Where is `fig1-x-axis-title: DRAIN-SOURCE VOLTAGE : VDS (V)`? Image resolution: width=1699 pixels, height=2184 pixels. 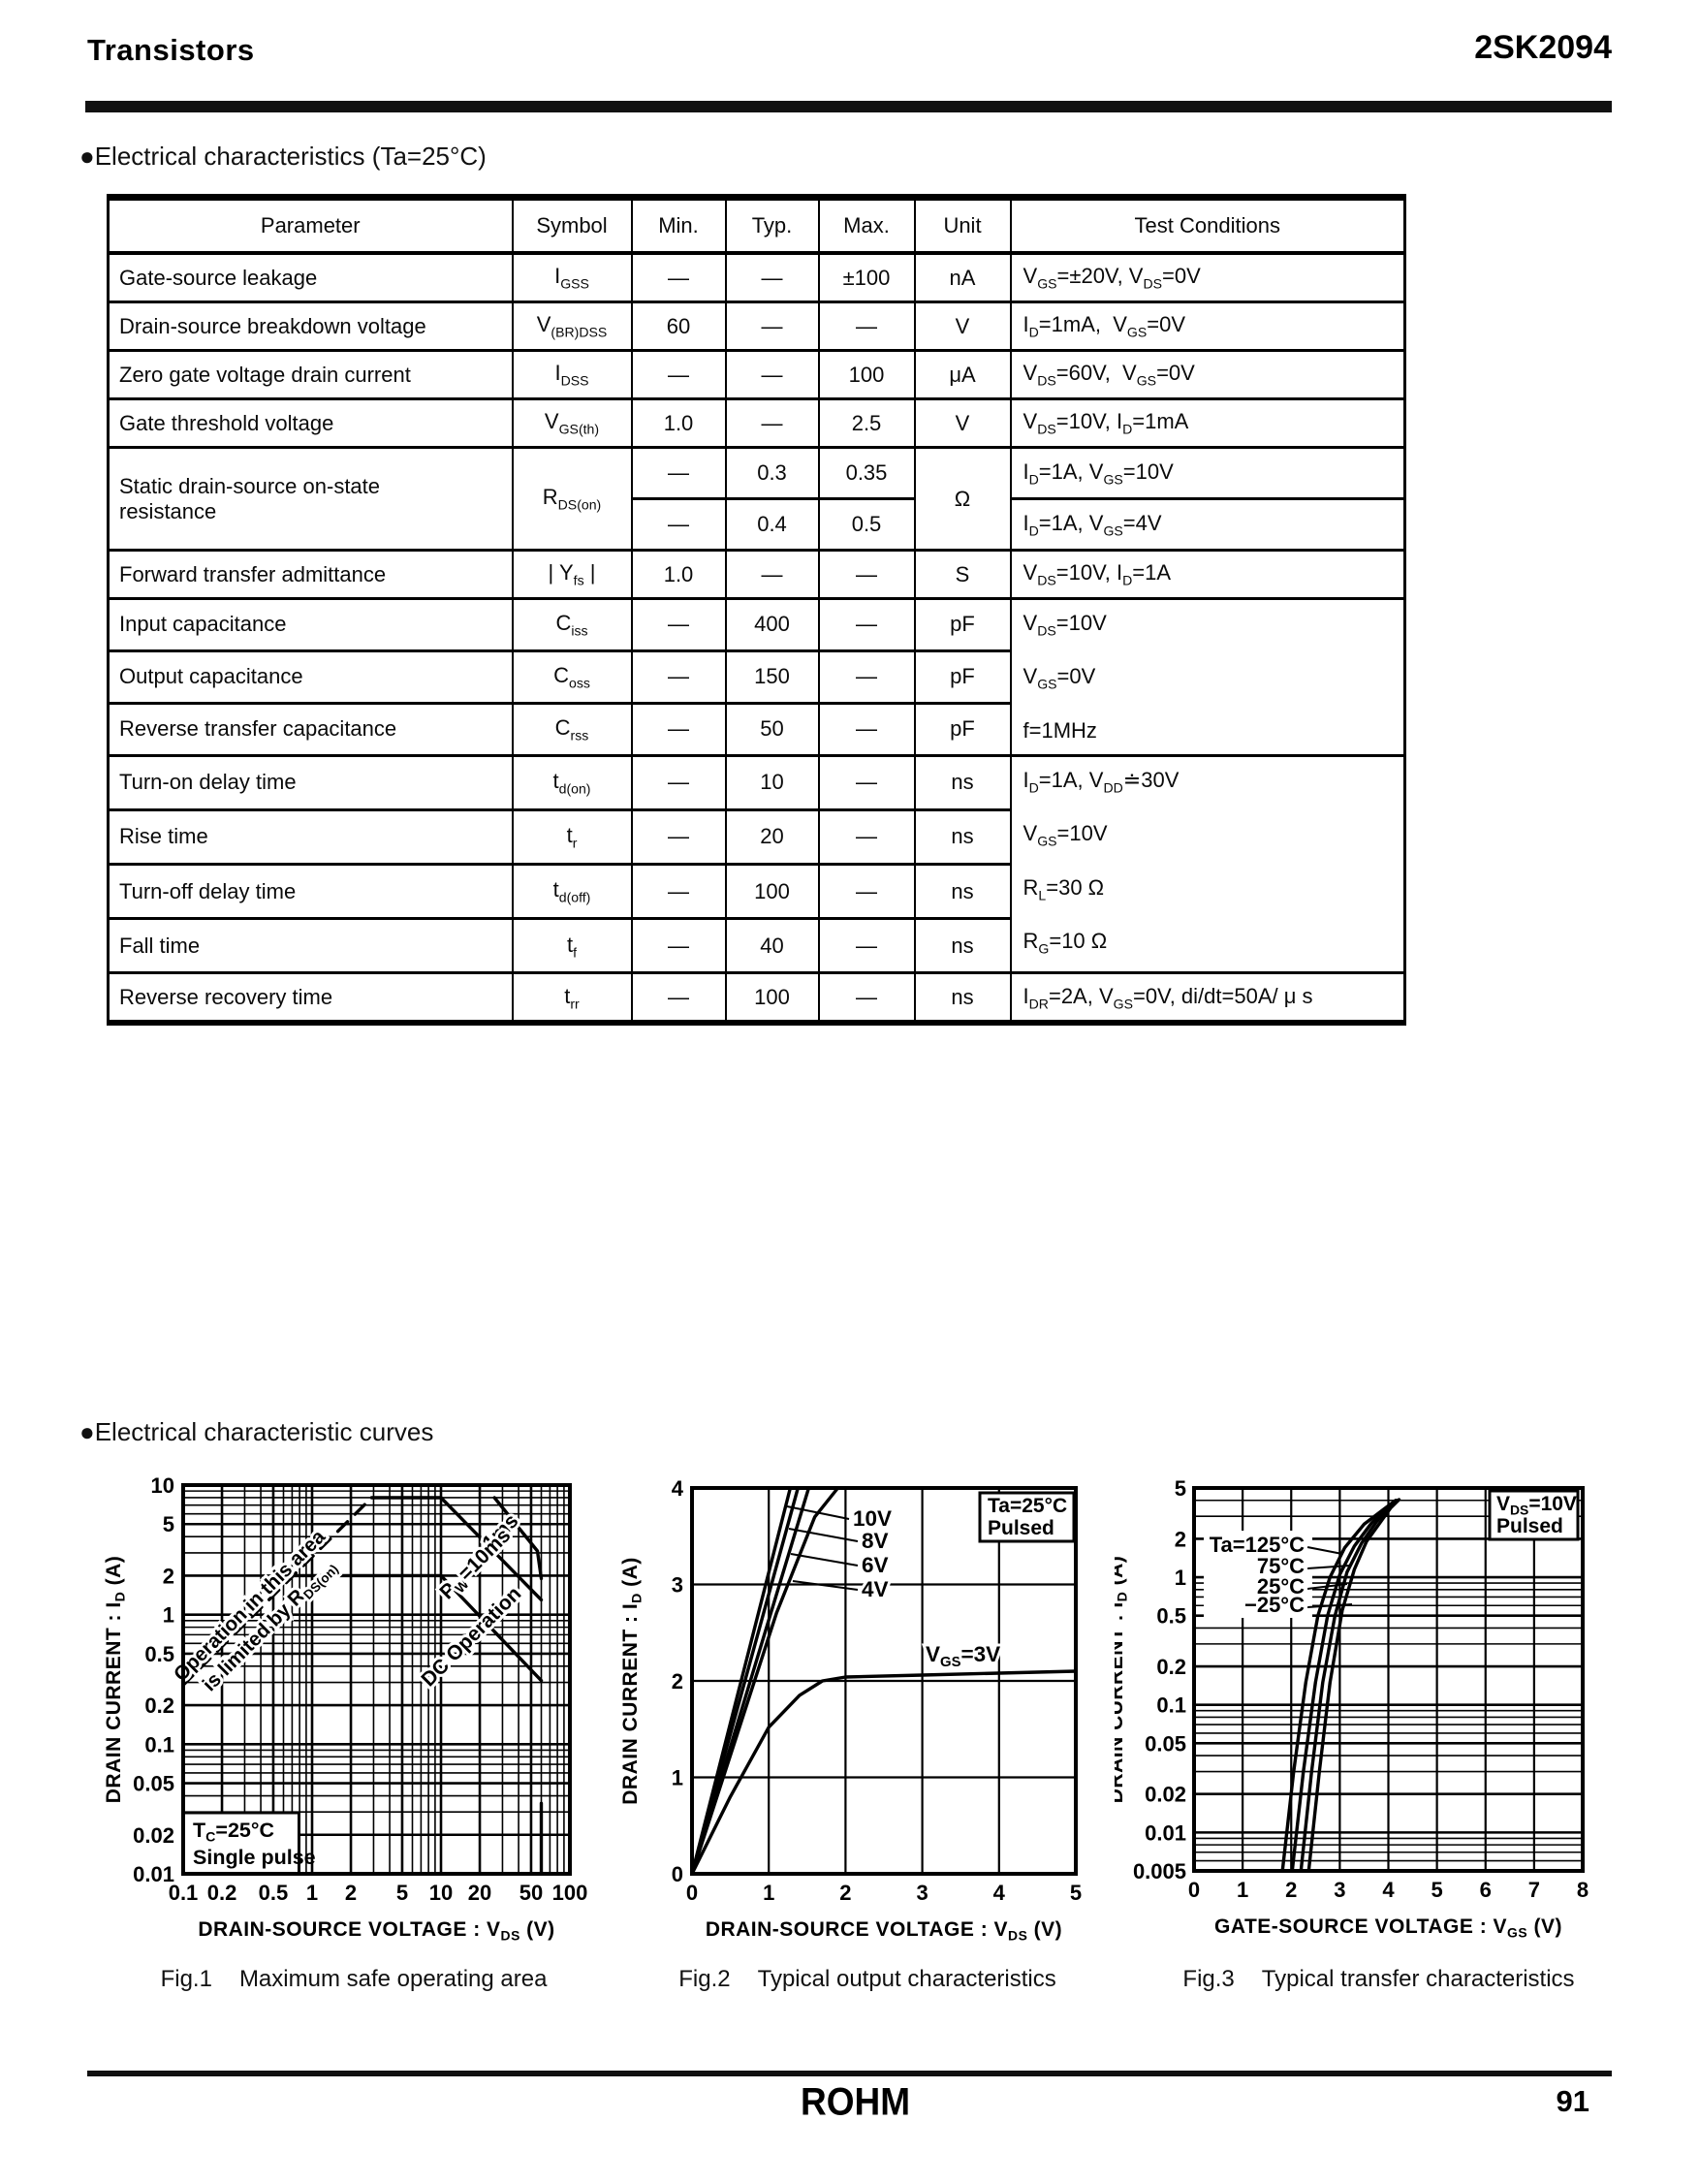 fig1-x-axis-title: DRAIN-SOURCE VOLTAGE : VDS (V) is located at coordinates (376, 1931).